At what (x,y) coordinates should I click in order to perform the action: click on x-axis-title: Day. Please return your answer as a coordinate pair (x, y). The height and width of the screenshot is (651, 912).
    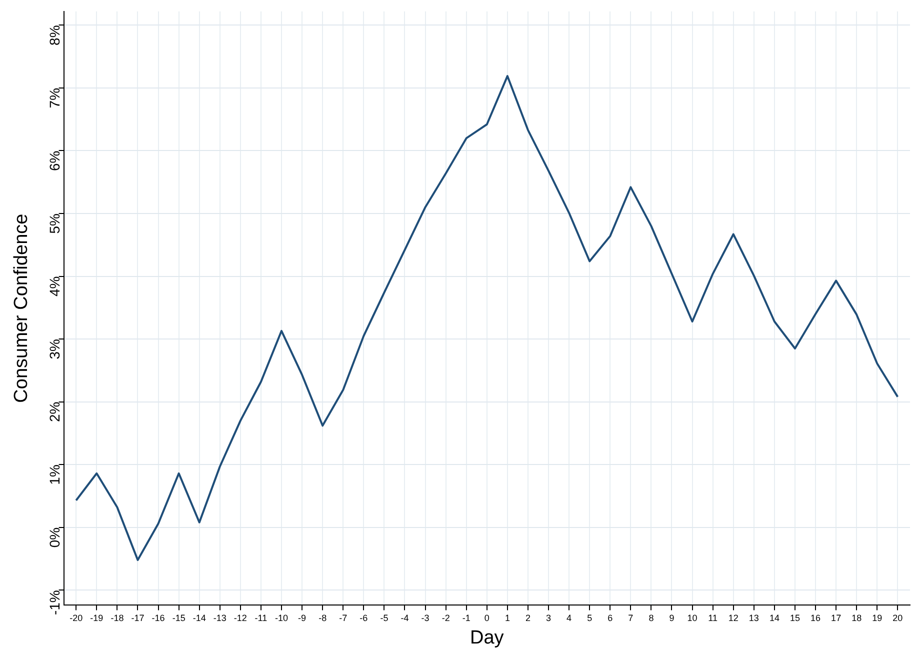
    Looking at the image, I should click on (487, 638).